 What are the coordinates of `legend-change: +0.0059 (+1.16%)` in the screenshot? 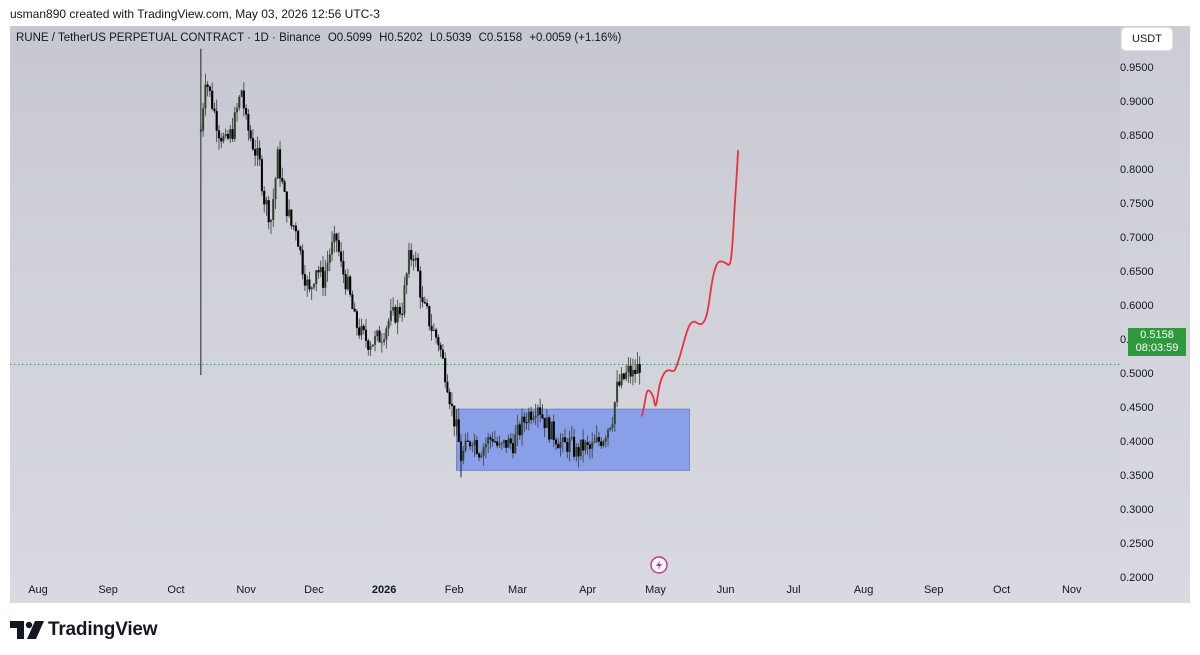 It's located at (575, 38).